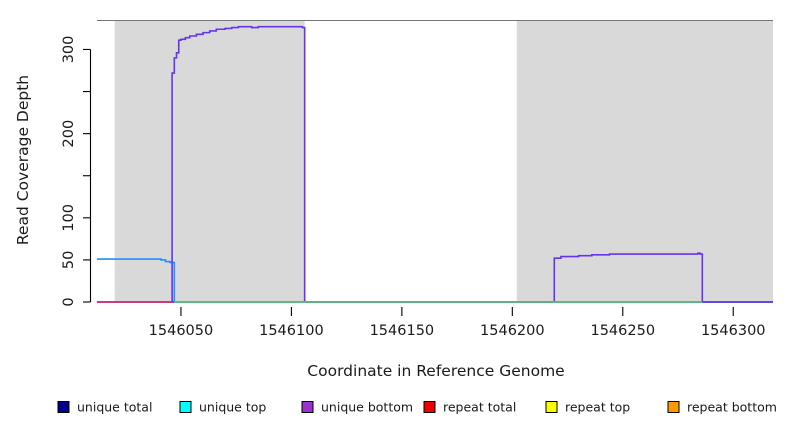  What do you see at coordinates (733, 331) in the screenshot?
I see `x-tick-label-1546300: 1546300` at bounding box center [733, 331].